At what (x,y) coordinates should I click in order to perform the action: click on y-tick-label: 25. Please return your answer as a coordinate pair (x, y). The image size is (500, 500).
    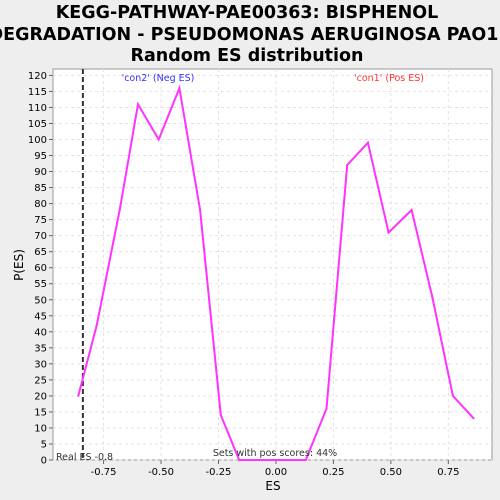
    Looking at the image, I should click on (40, 380).